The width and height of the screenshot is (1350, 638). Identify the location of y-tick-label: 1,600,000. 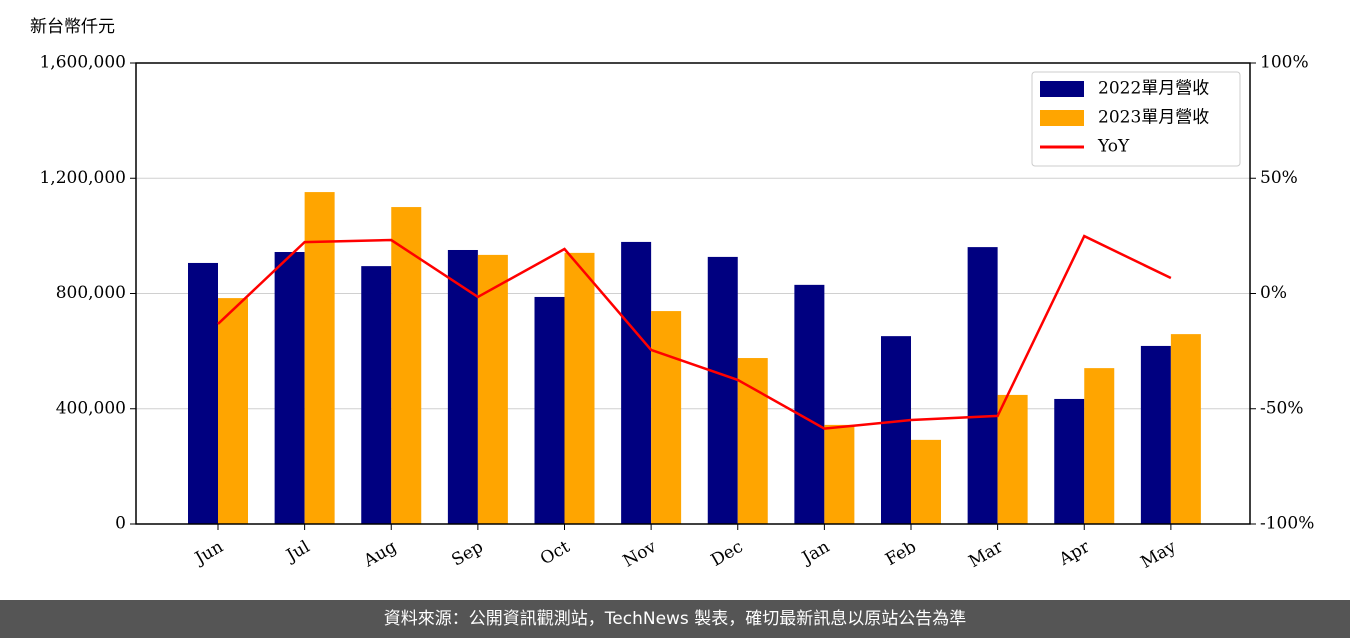
(82, 63).